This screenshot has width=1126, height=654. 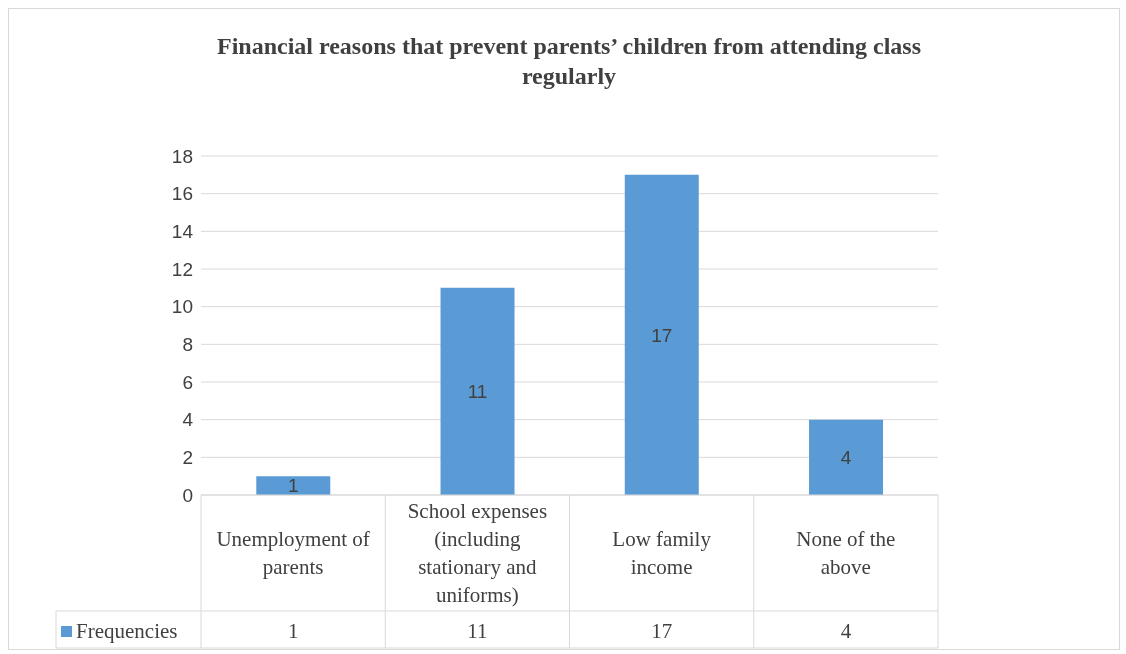 I want to click on x-tick-label: None of the above, so click(x=846, y=553).